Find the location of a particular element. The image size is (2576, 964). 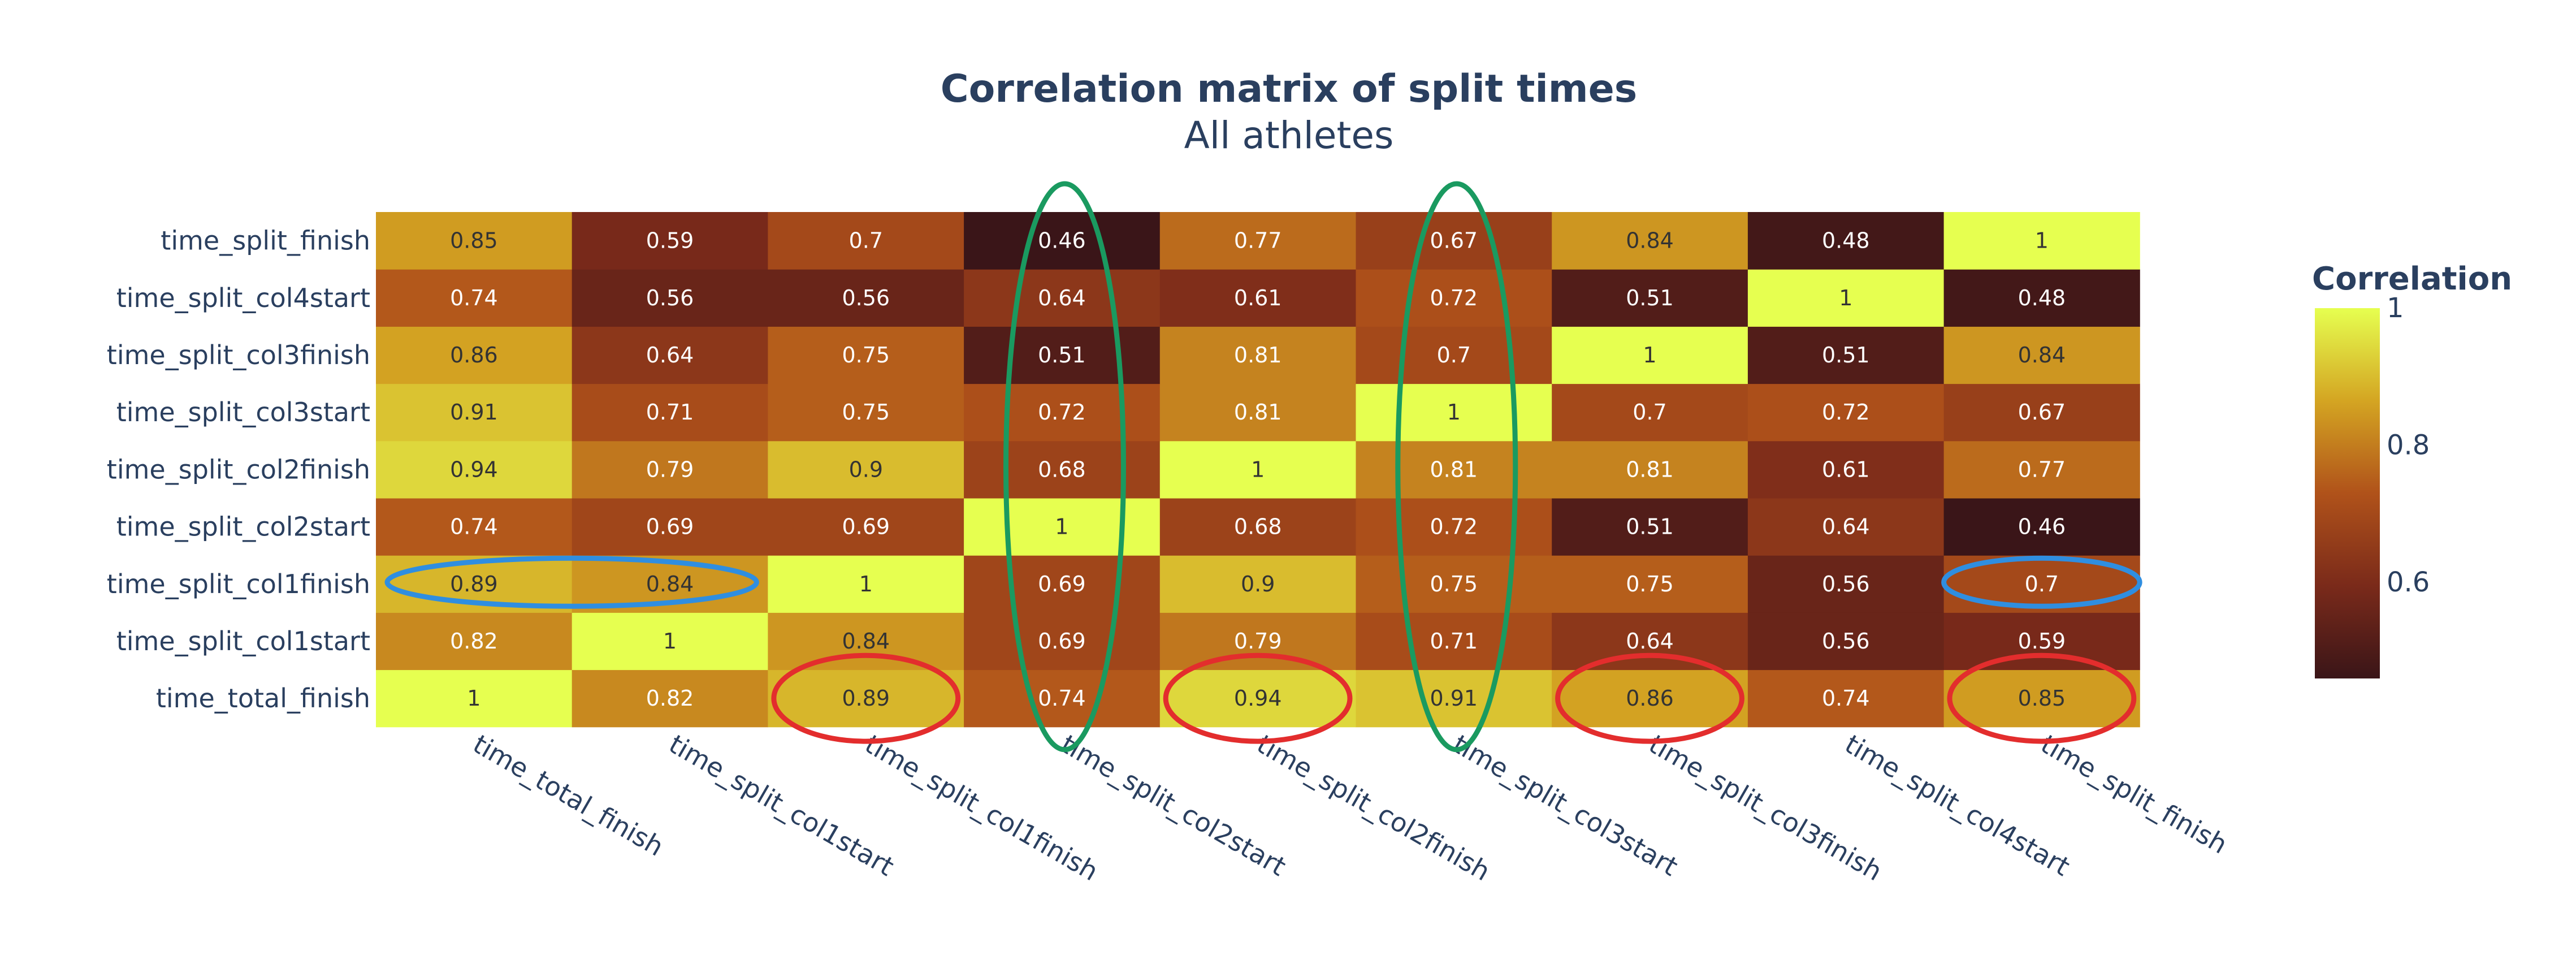

heatmap-cell-label: 0.51 is located at coordinates (1846, 355).